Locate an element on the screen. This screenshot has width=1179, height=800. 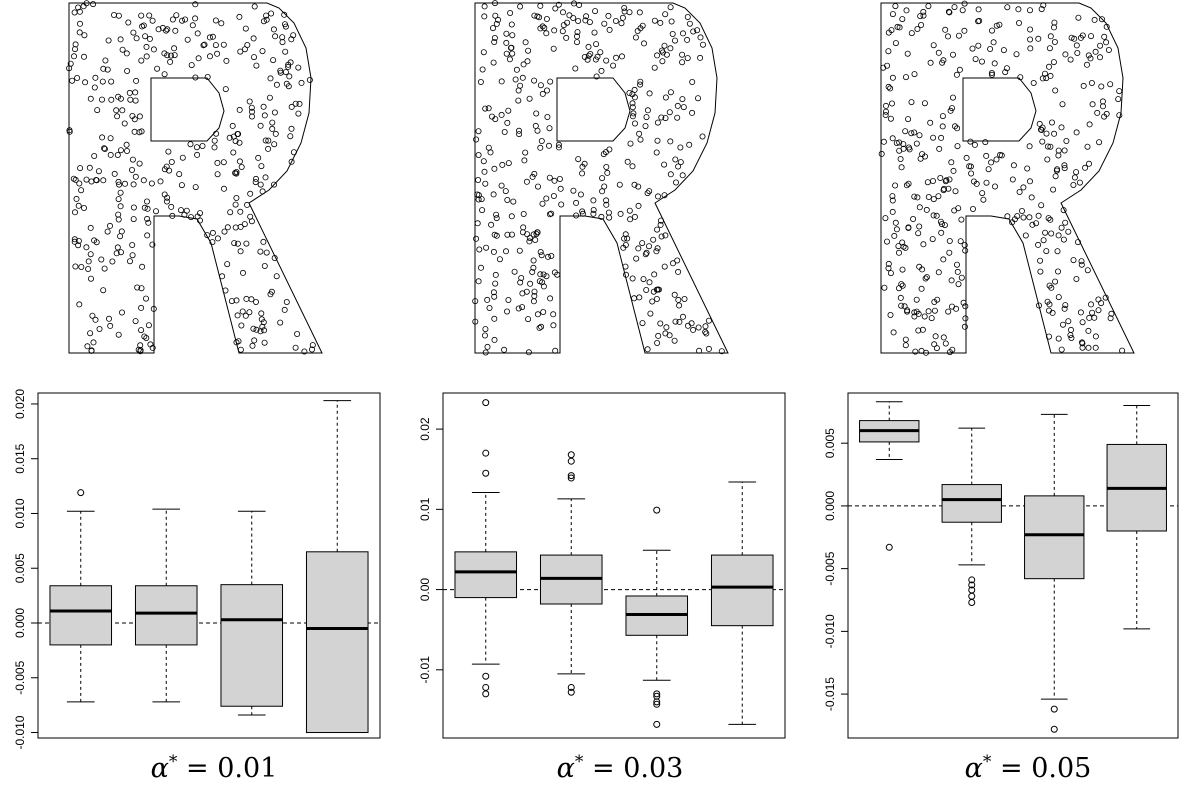
y-tick-label: -0.010 is located at coordinates (830, 631).